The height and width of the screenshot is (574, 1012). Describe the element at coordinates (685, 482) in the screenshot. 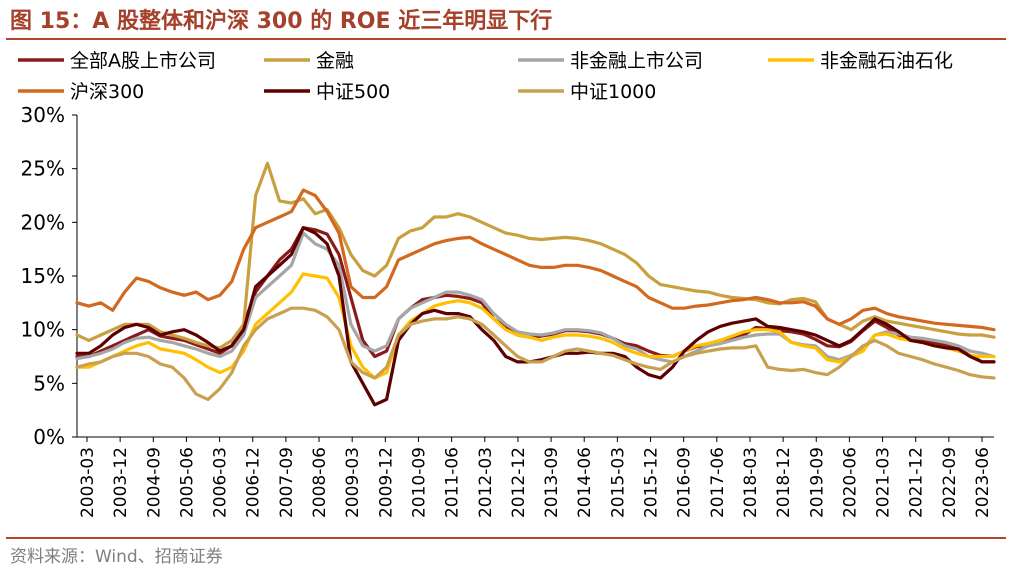

I see `x-tick-label: 2016-09` at that location.